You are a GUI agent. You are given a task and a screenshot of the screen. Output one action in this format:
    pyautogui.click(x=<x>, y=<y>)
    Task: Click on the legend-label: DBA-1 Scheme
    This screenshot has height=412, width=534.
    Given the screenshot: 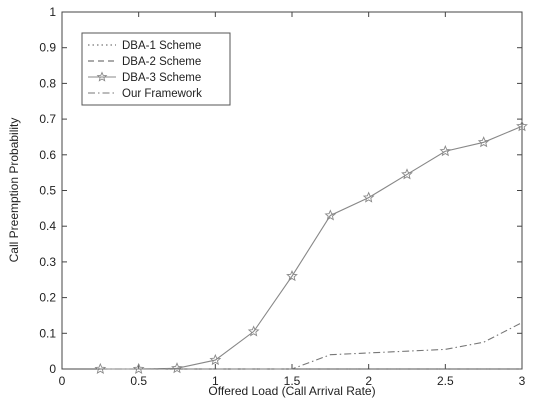 What is the action you would take?
    pyautogui.click(x=161, y=46)
    